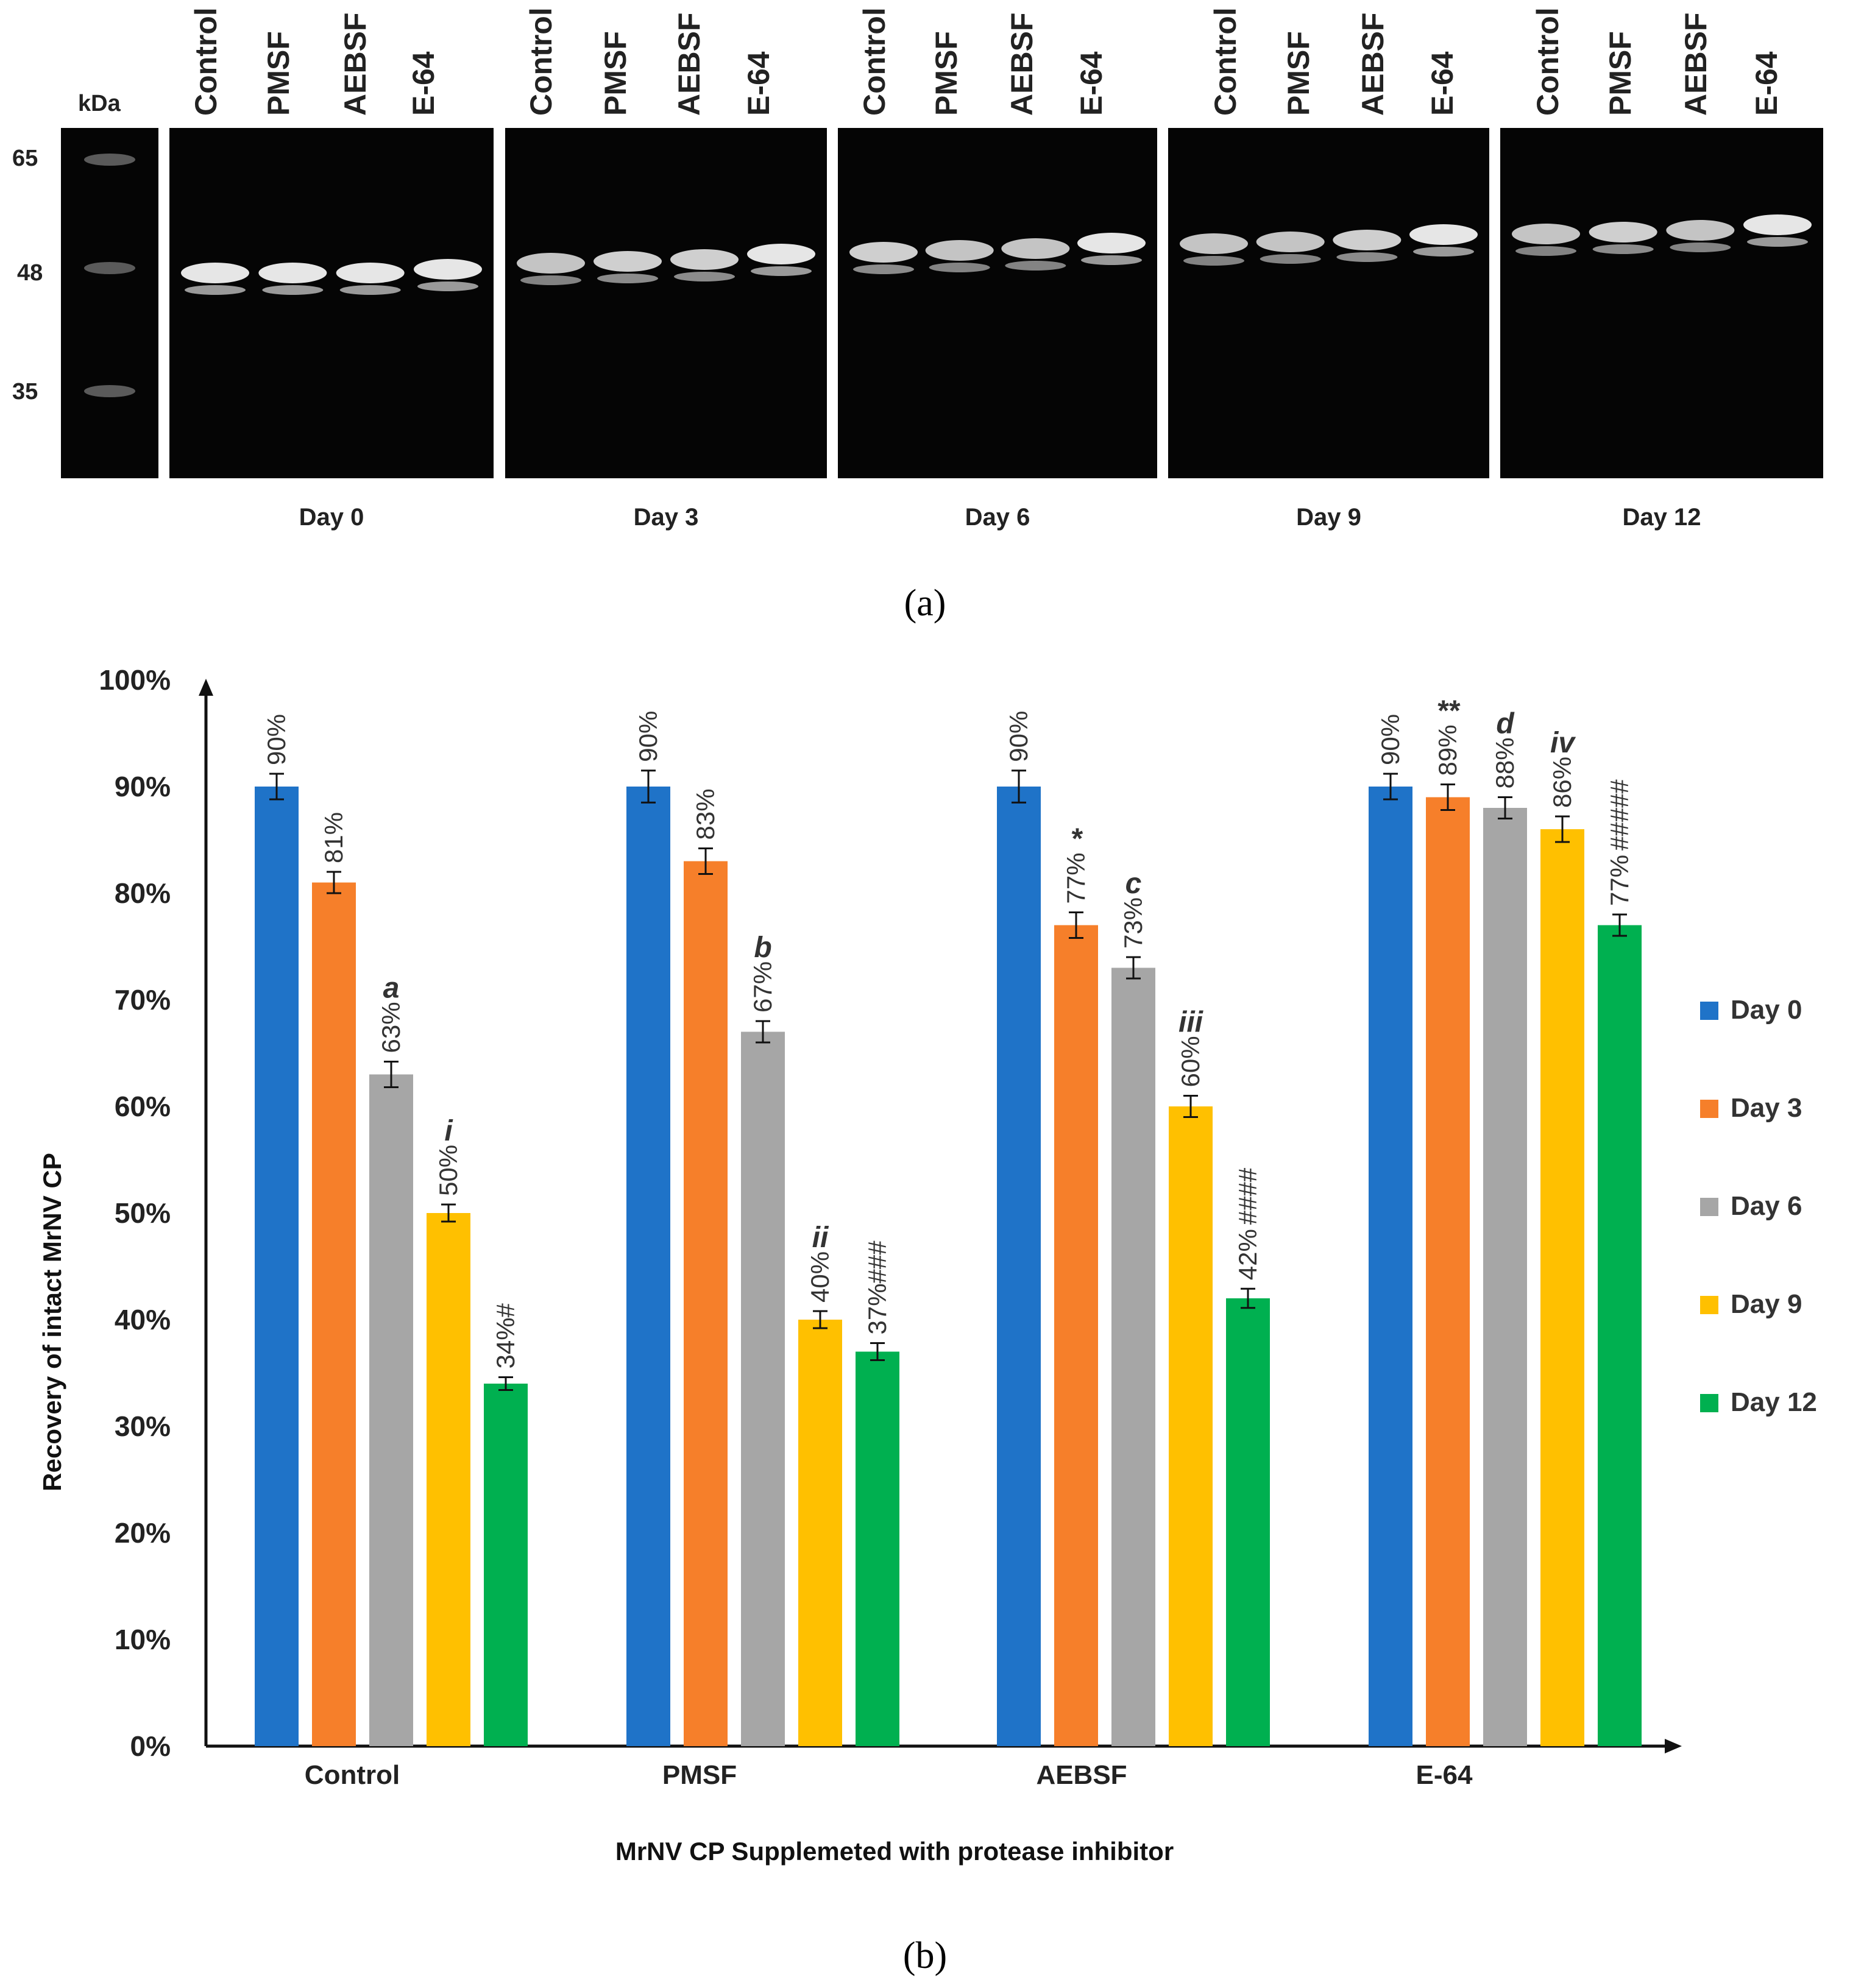  What do you see at coordinates (925, 603) in the screenshot?
I see `panel-a-caption: (a)` at bounding box center [925, 603].